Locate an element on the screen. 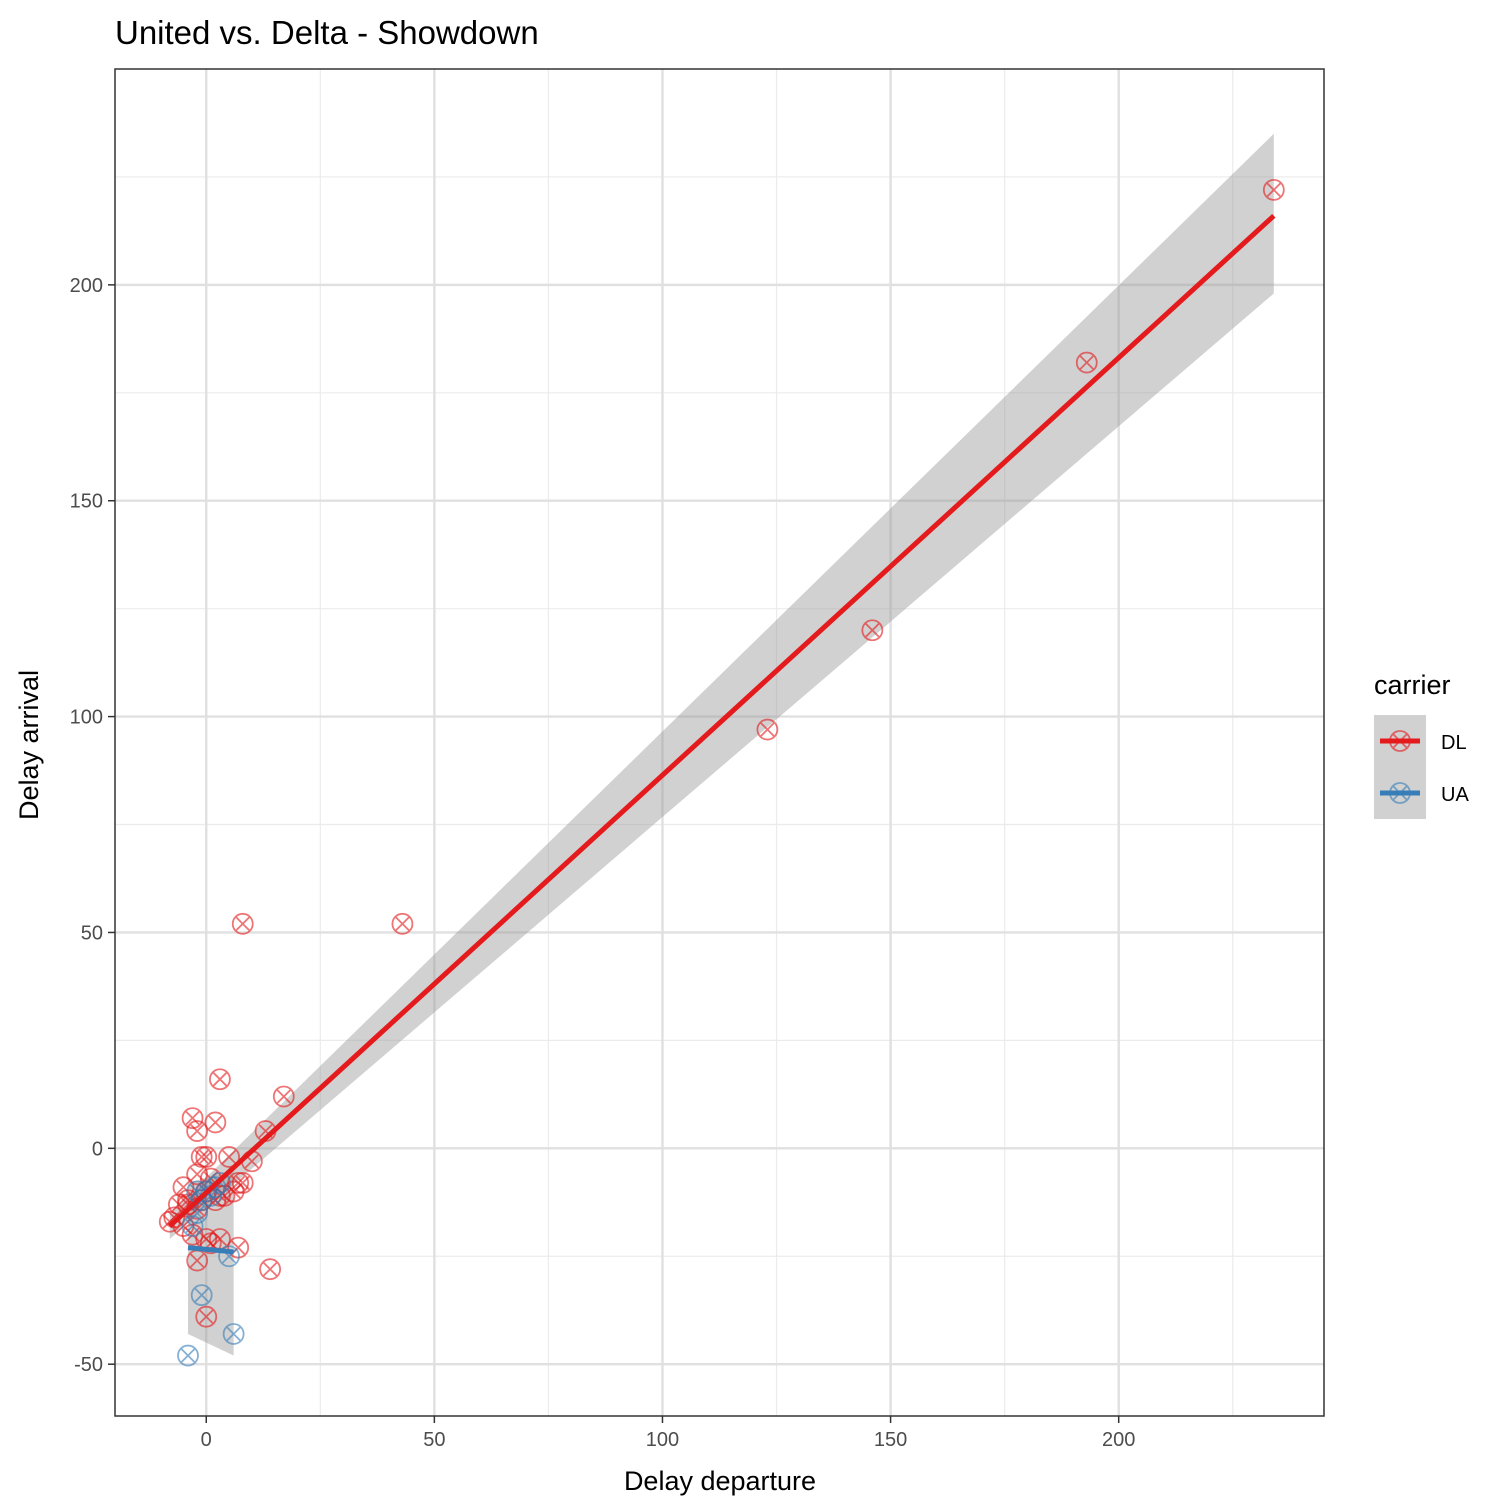 The height and width of the screenshot is (1512, 1512). y-tick-label: 0 is located at coordinates (97, 1149).